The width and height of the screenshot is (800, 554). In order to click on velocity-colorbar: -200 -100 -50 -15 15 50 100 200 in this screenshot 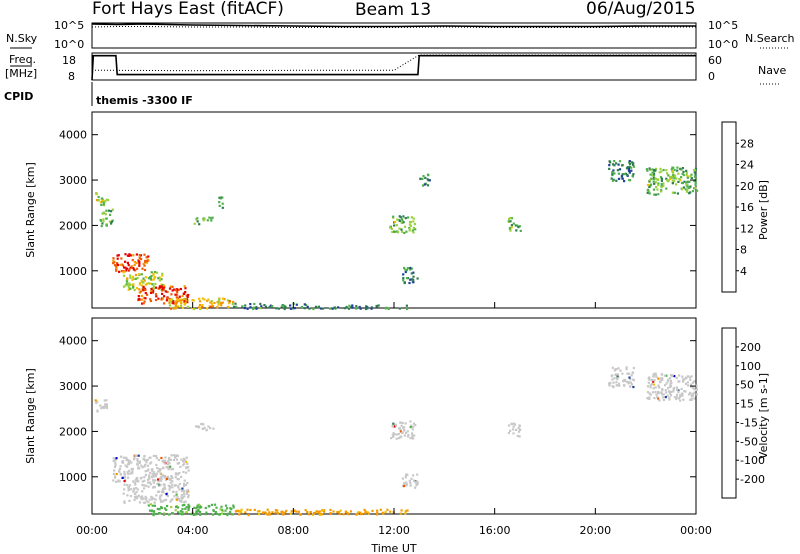, I will do `click(743, 413)`.